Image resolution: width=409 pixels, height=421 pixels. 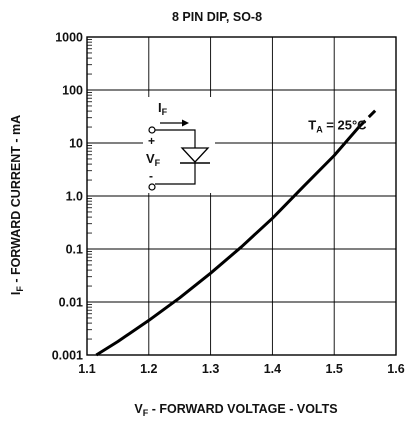 I want to click on x-tick-label-0: 1.1, so click(x=86, y=369).